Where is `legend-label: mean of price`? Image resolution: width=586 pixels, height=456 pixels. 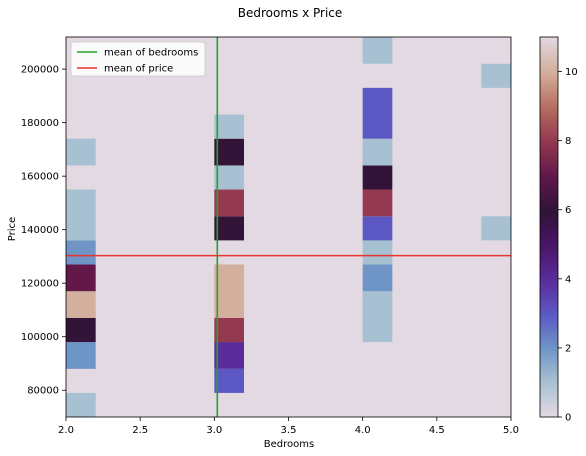 legend-label: mean of price is located at coordinates (138, 69).